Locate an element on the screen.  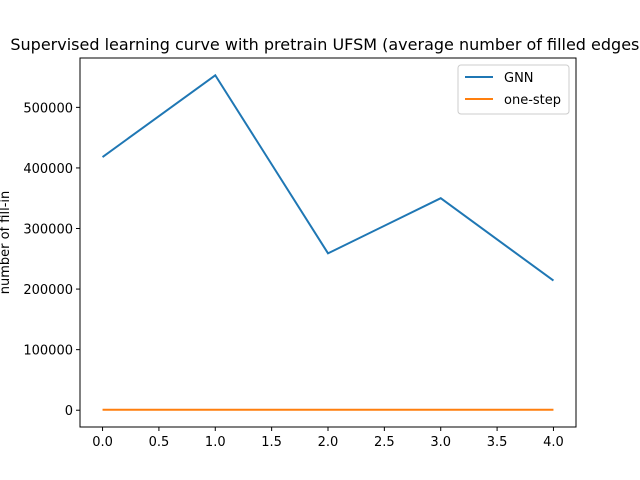
y-tick-label: 400000 is located at coordinates (48, 169).